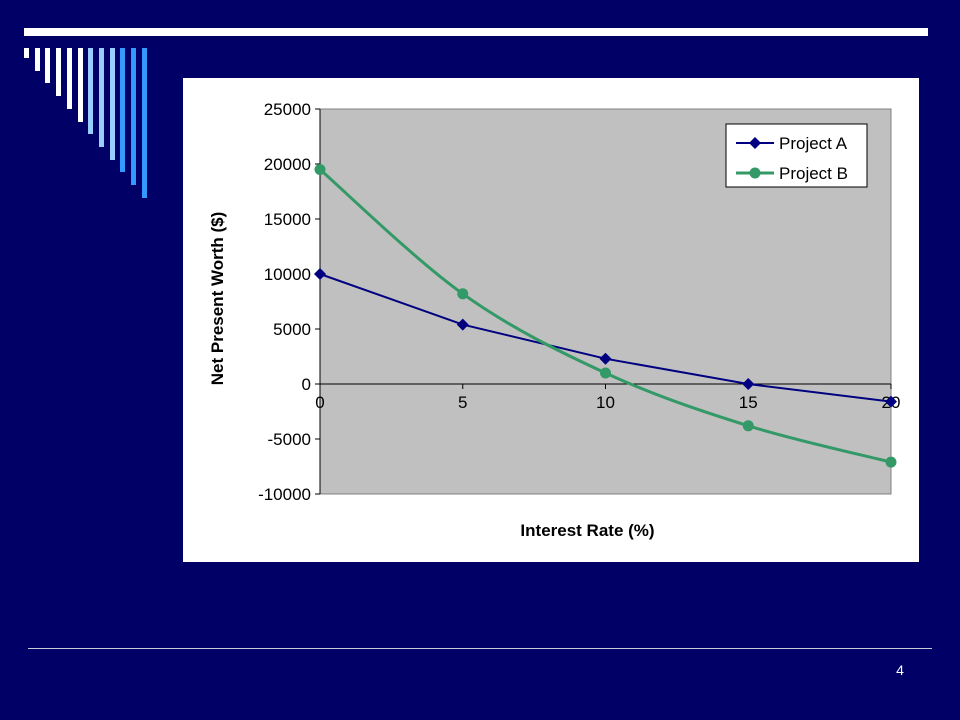 The height and width of the screenshot is (720, 960). Describe the element at coordinates (605, 402) in the screenshot. I see `x-tick-label: 10` at that location.